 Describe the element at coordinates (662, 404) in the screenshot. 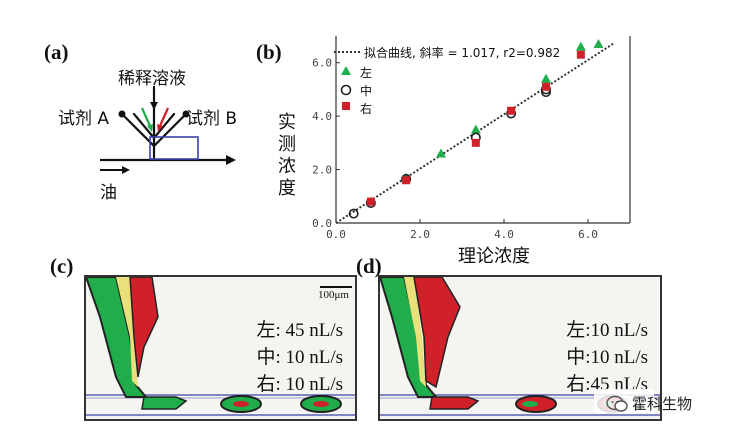

I see `watermark-text: 霍科生物` at that location.